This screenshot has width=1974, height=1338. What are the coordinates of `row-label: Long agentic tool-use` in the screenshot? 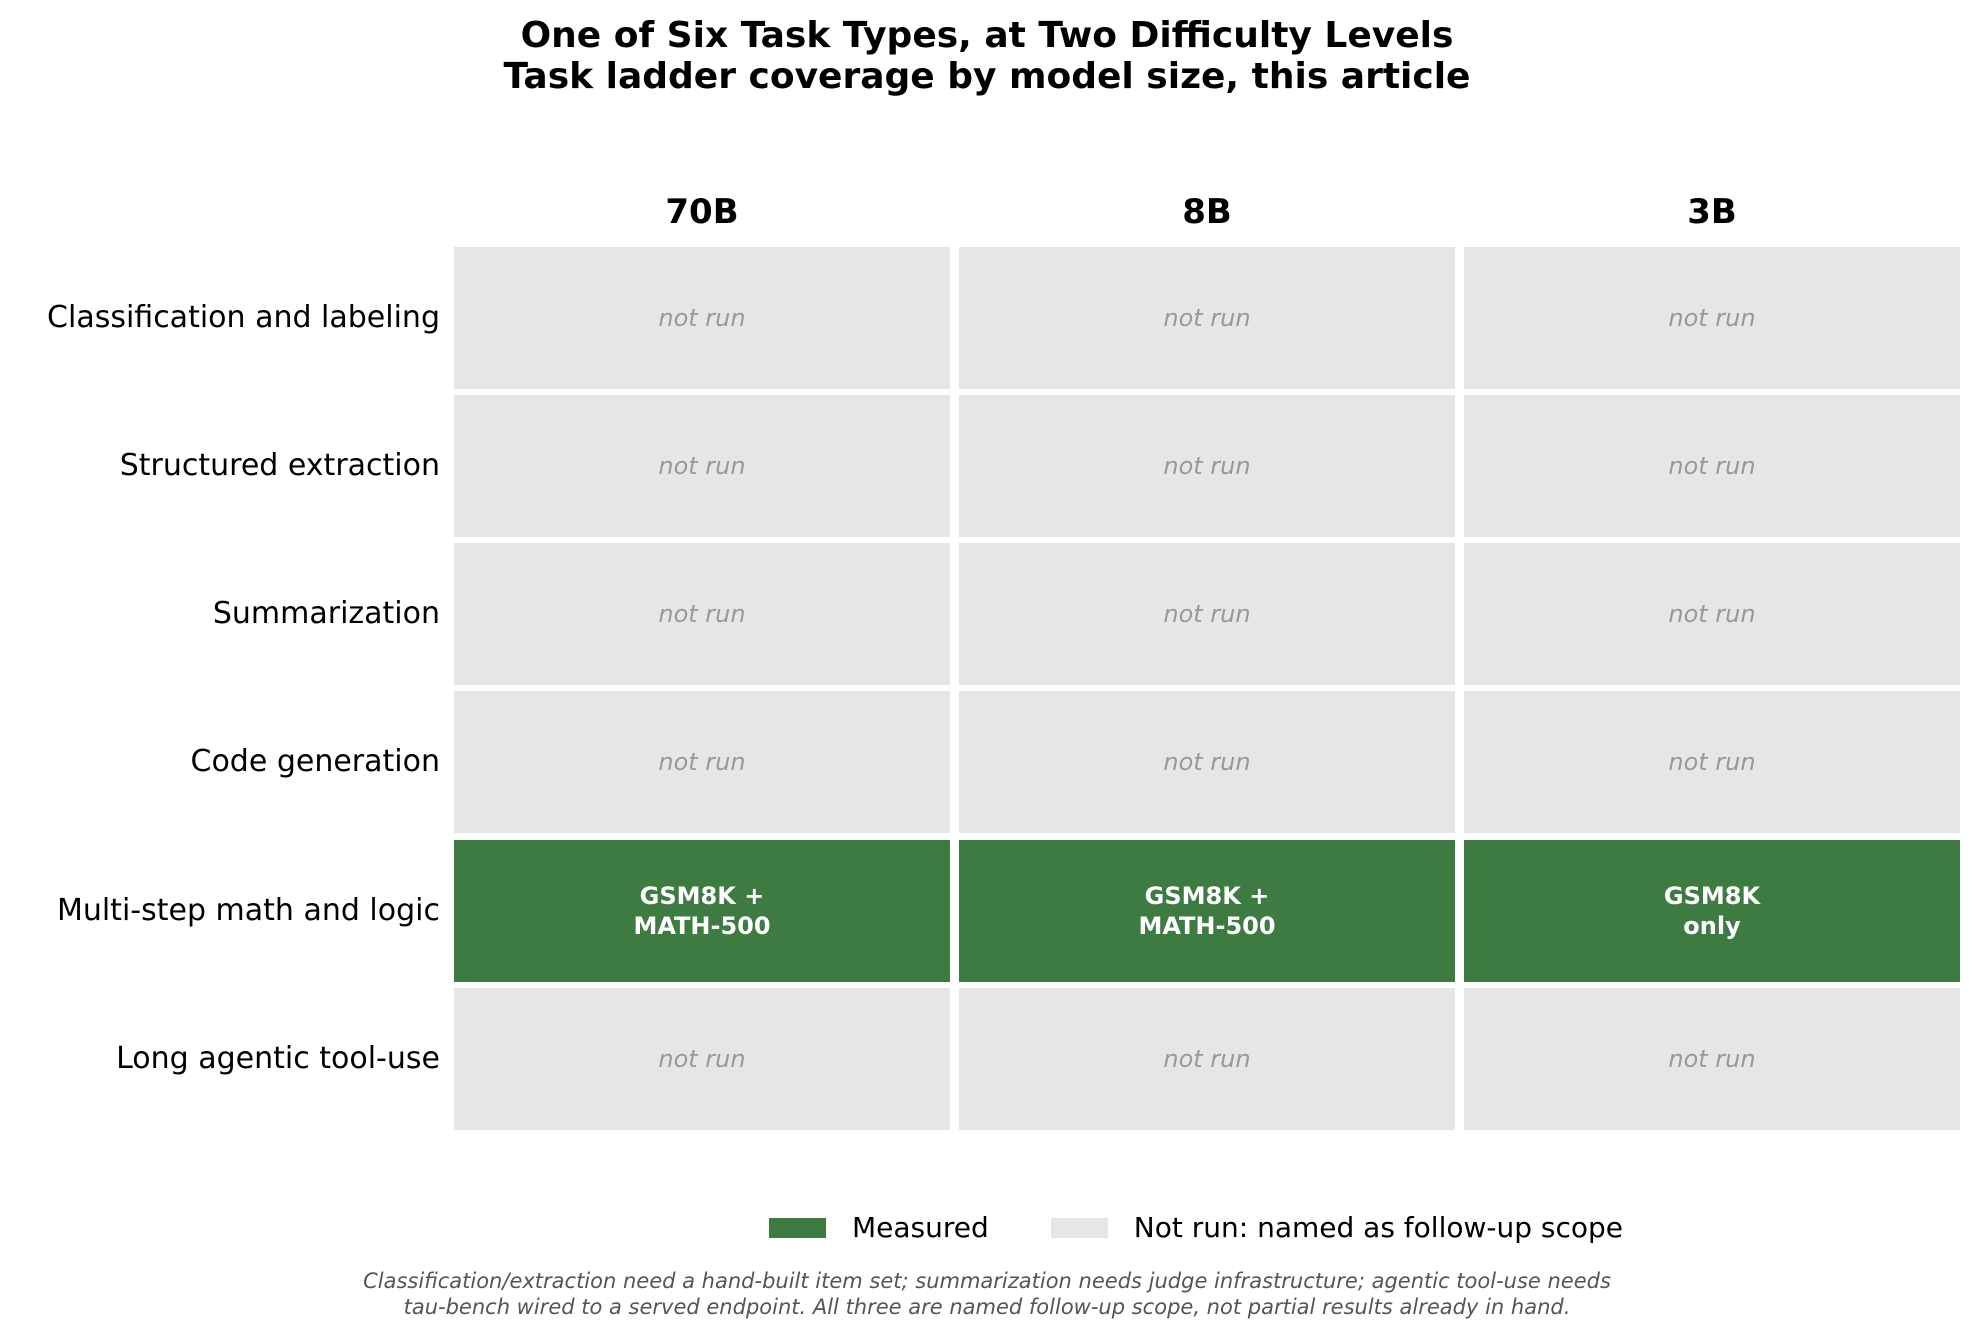 It's located at (278, 1058).